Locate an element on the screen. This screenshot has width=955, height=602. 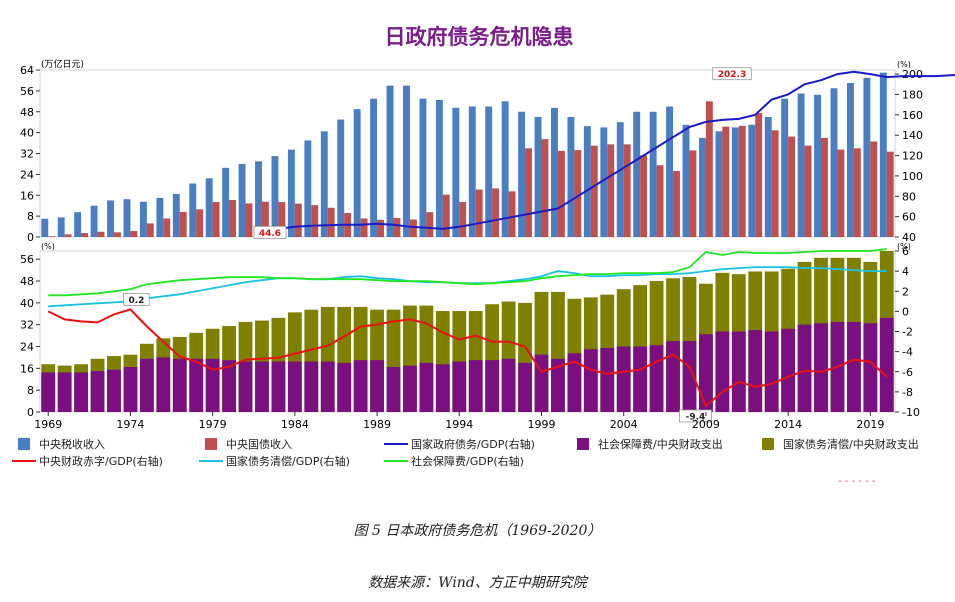
x-tick-label: 1989 is located at coordinates (377, 424).